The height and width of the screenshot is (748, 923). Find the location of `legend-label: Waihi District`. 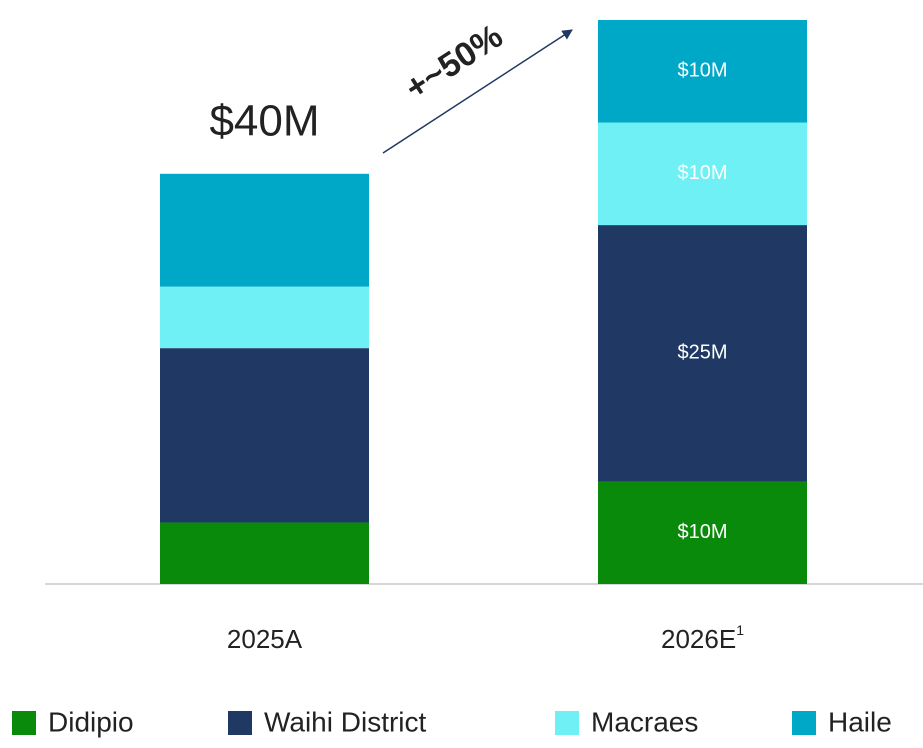

legend-label: Waihi District is located at coordinates (345, 721).